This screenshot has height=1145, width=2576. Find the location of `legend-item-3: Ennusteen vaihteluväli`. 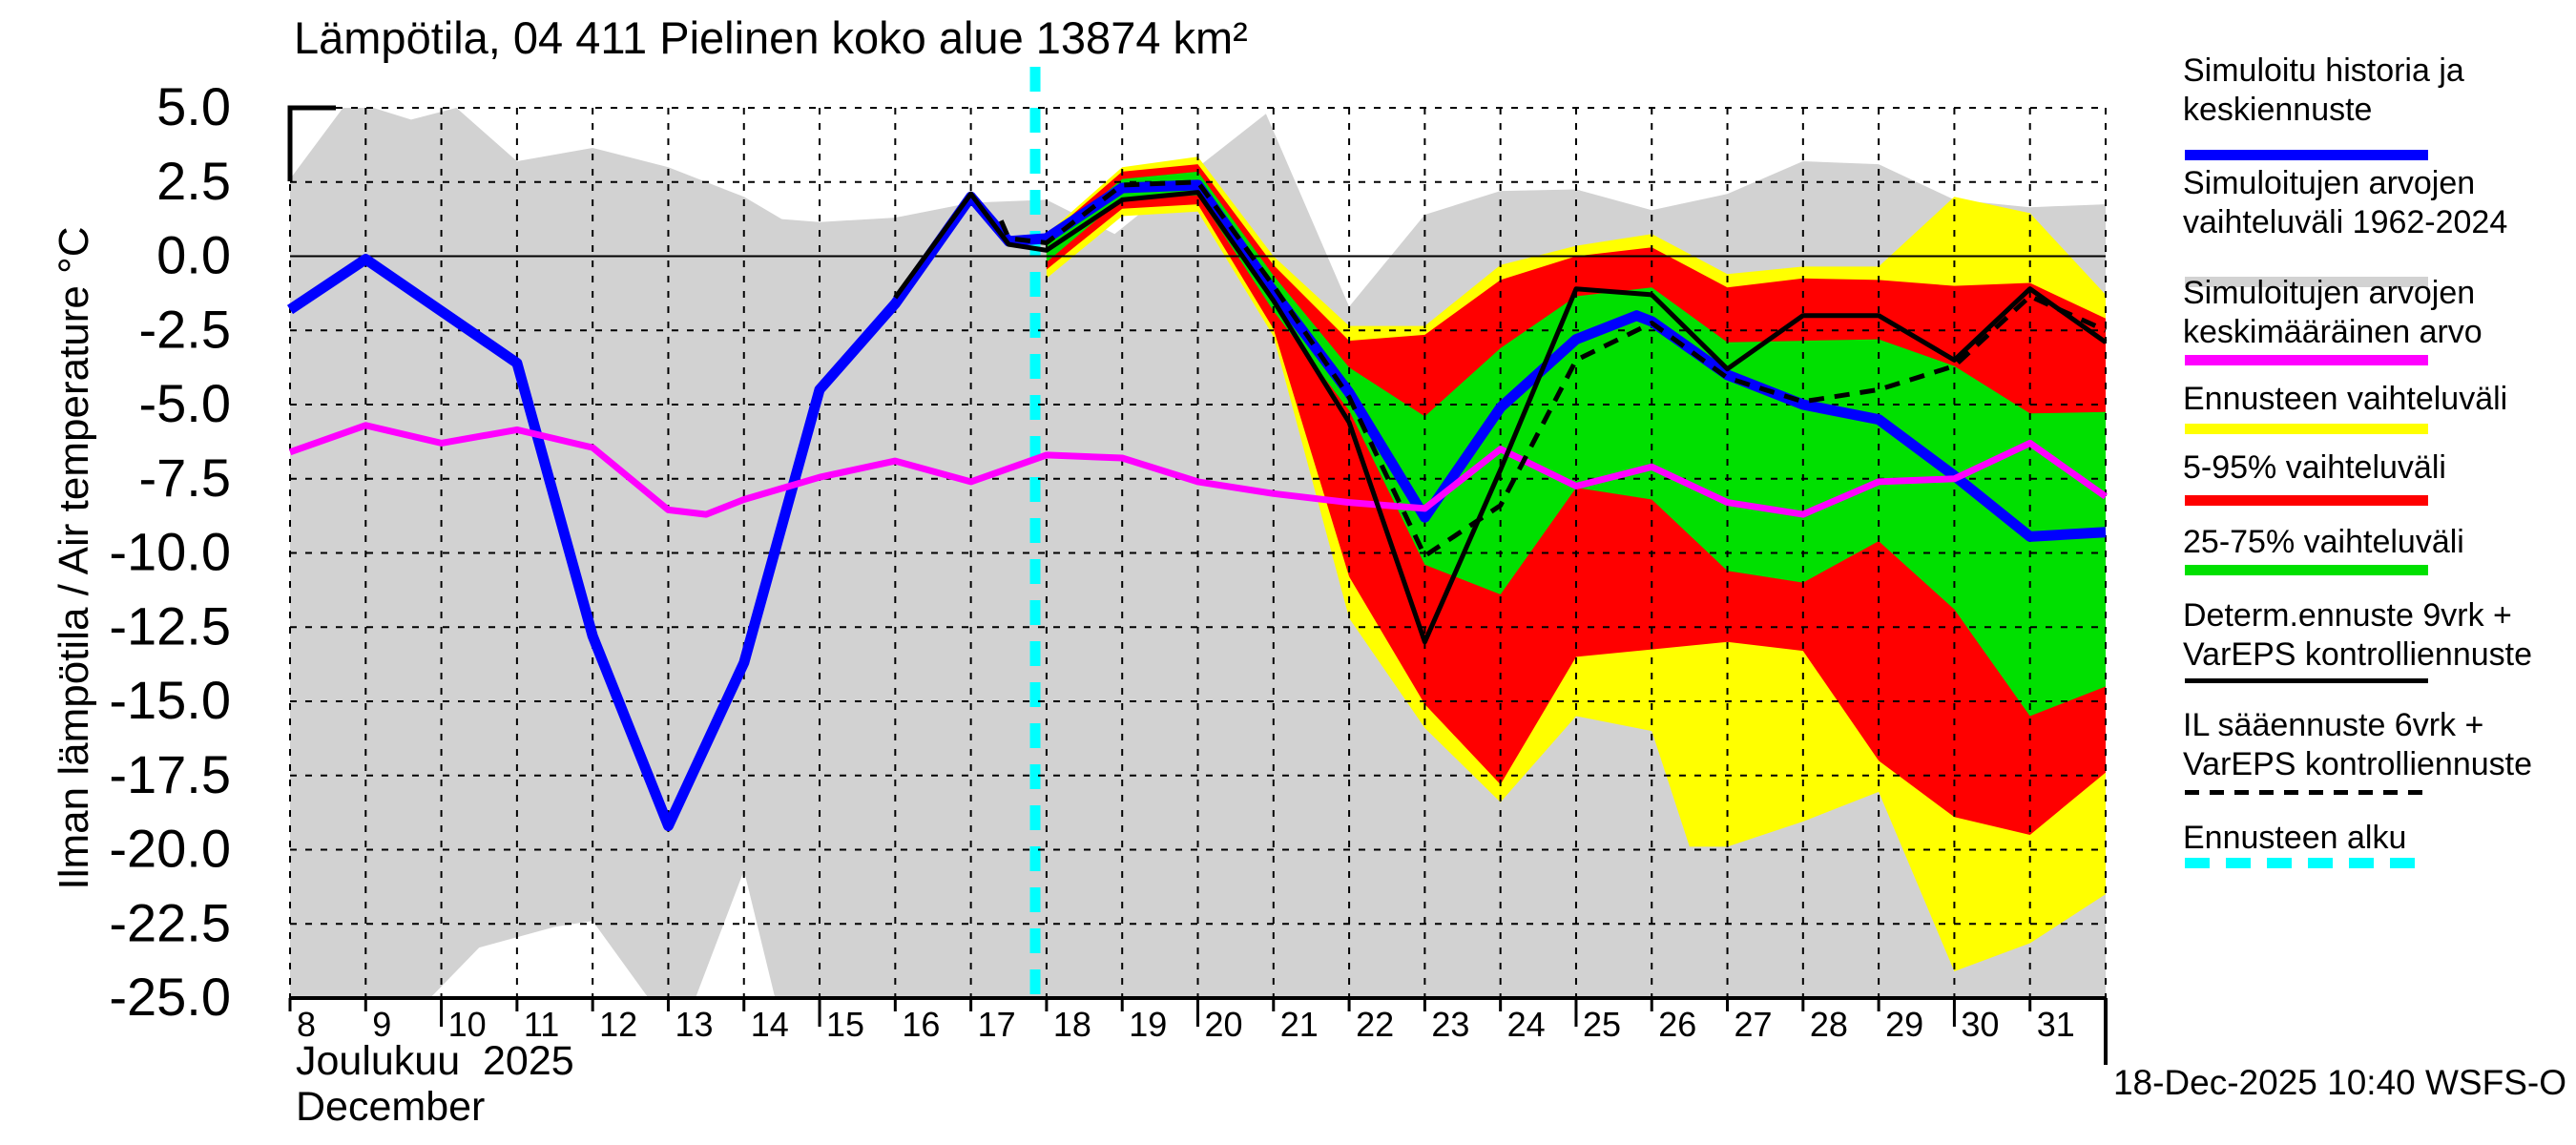

legend-item-3: Ennusteen vaihteluväli is located at coordinates (2379, 400).